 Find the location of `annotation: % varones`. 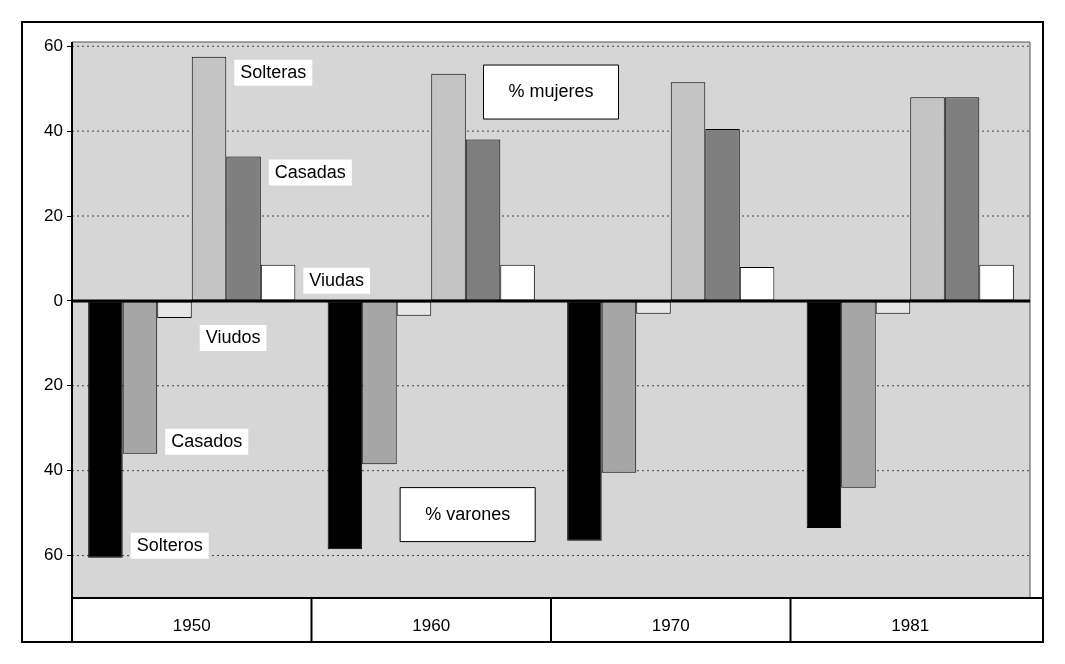

annotation: % varones is located at coordinates (468, 513).